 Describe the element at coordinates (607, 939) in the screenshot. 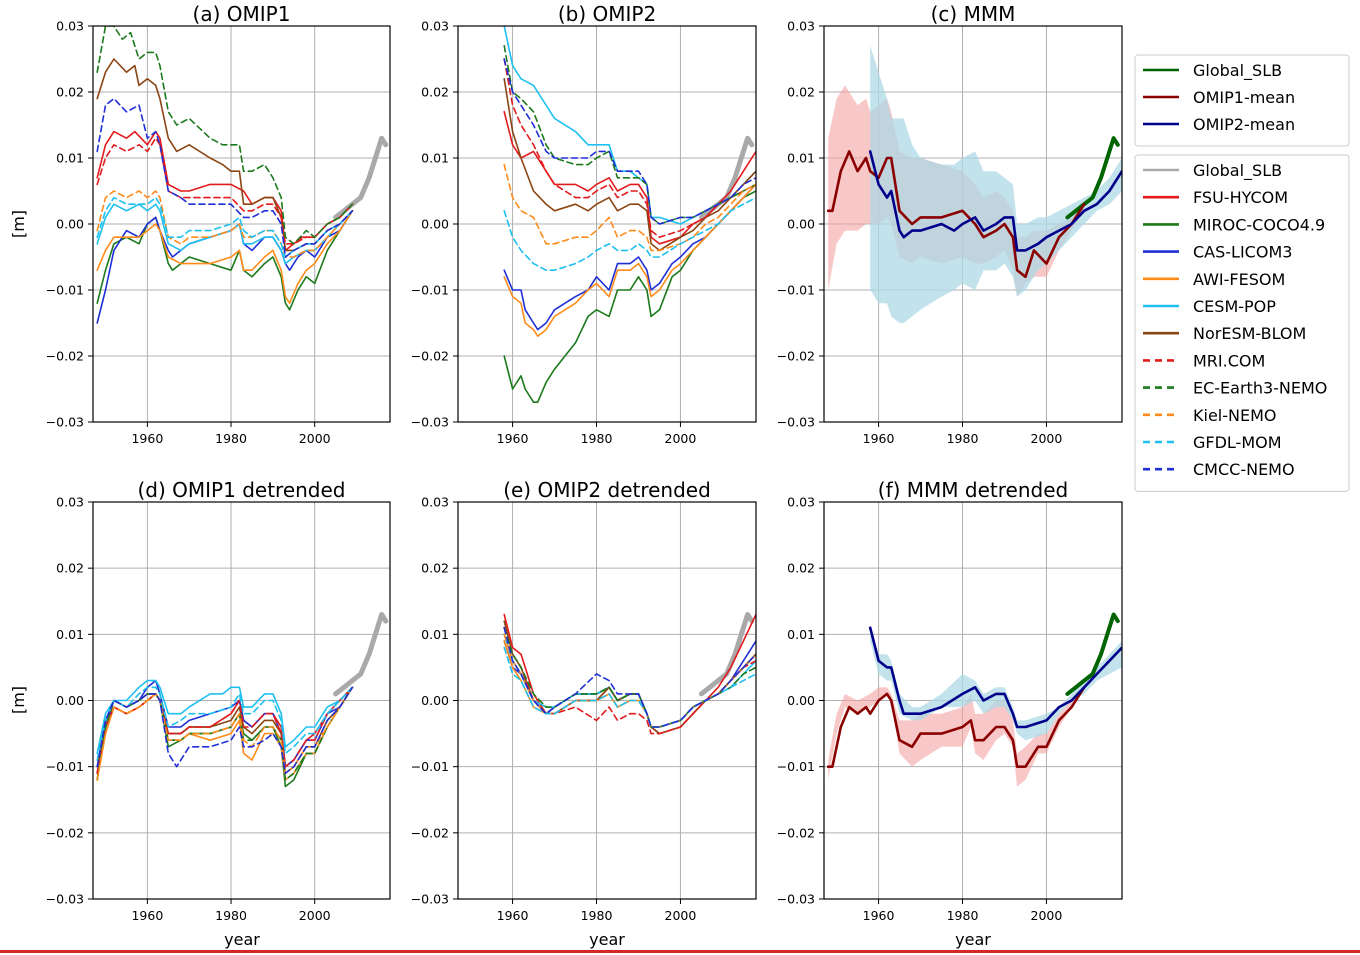

I see `x-axis-label-e: year` at that location.